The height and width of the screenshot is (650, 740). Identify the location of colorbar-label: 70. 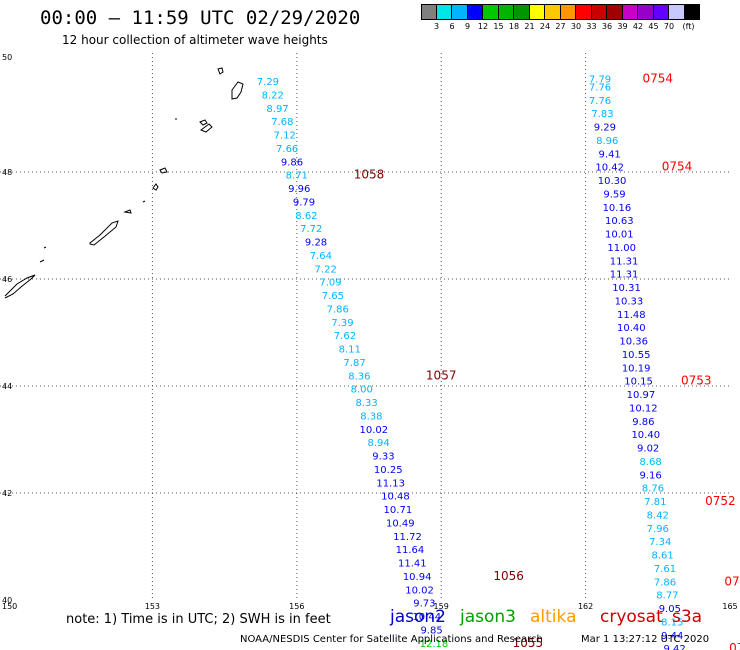
(669, 26).